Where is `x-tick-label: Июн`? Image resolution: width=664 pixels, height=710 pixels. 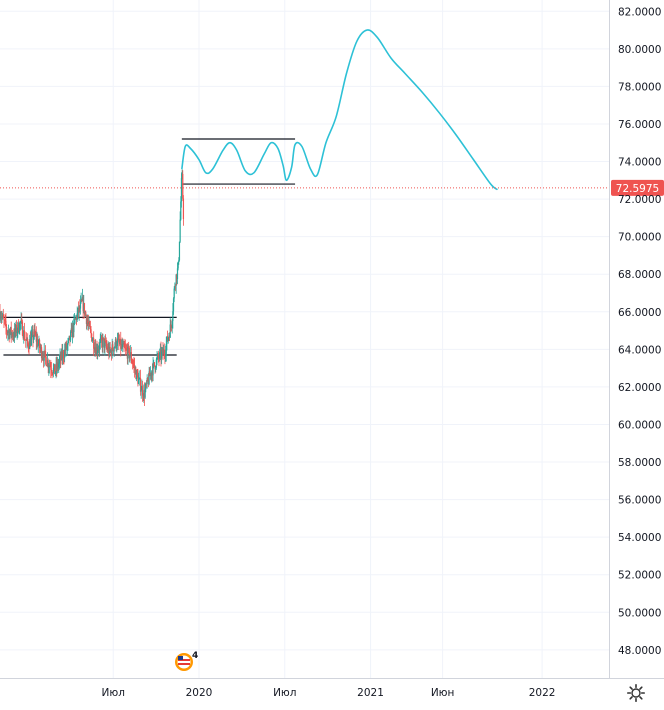 x-tick-label: Июн is located at coordinates (443, 693).